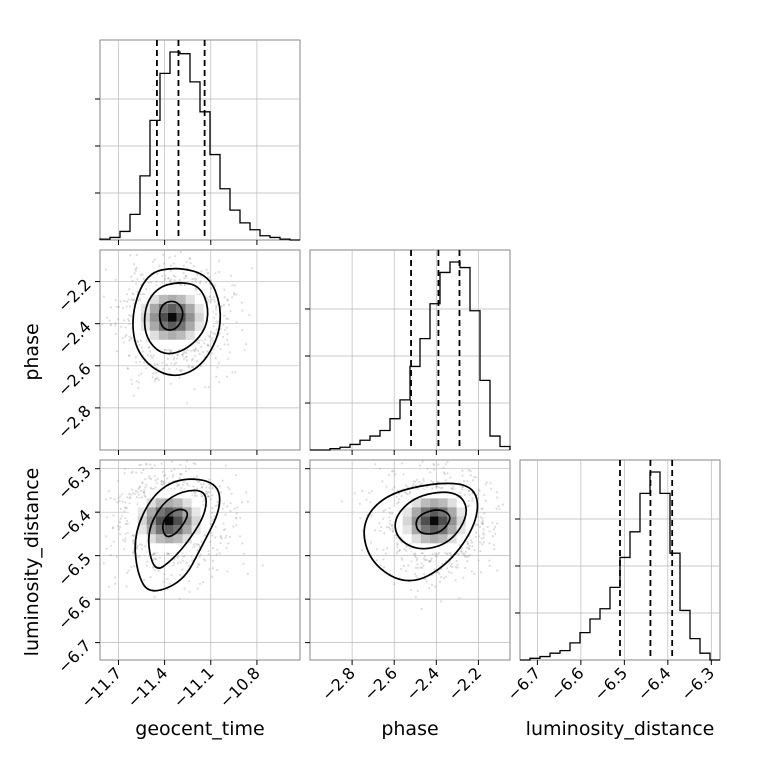 The image size is (760, 760). I want to click on x-tick-label: −6.7, so click(523, 683).